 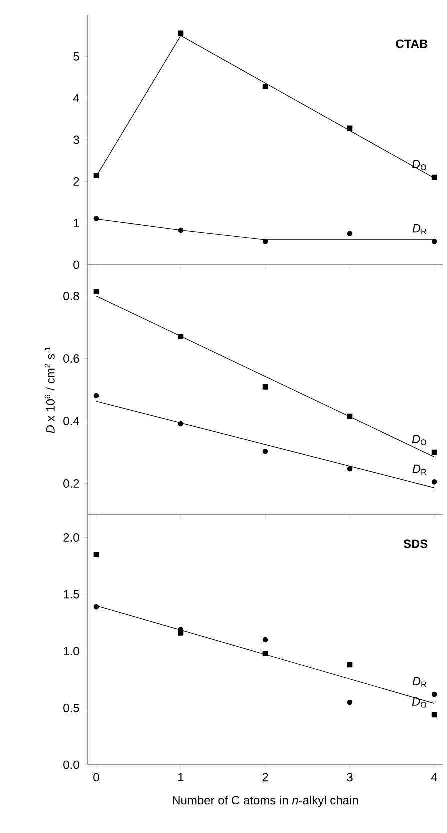 I want to click on y-tick-label: 2.0, so click(x=72, y=537).